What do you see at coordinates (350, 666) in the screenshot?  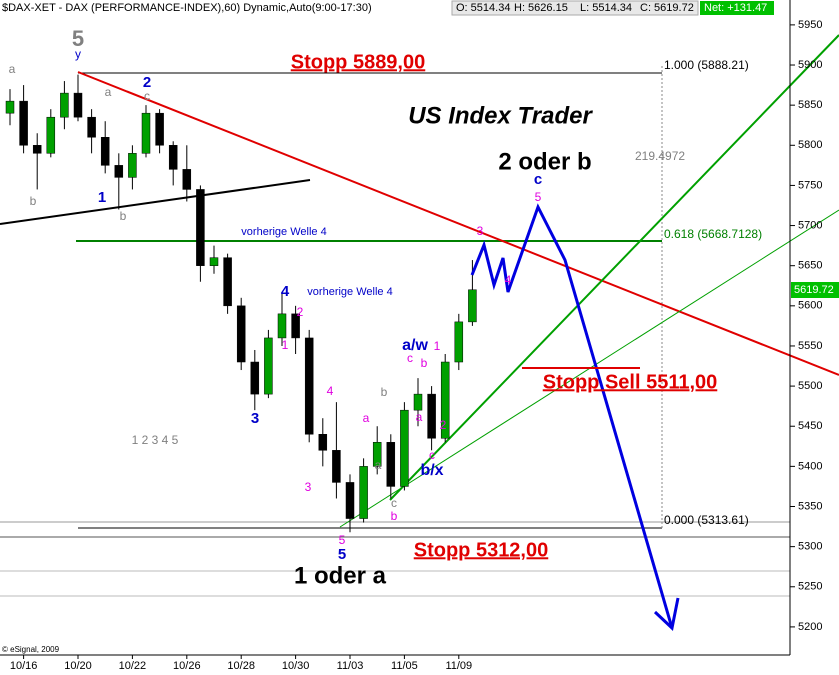 I see `x-tick-label: 11/03` at bounding box center [350, 666].